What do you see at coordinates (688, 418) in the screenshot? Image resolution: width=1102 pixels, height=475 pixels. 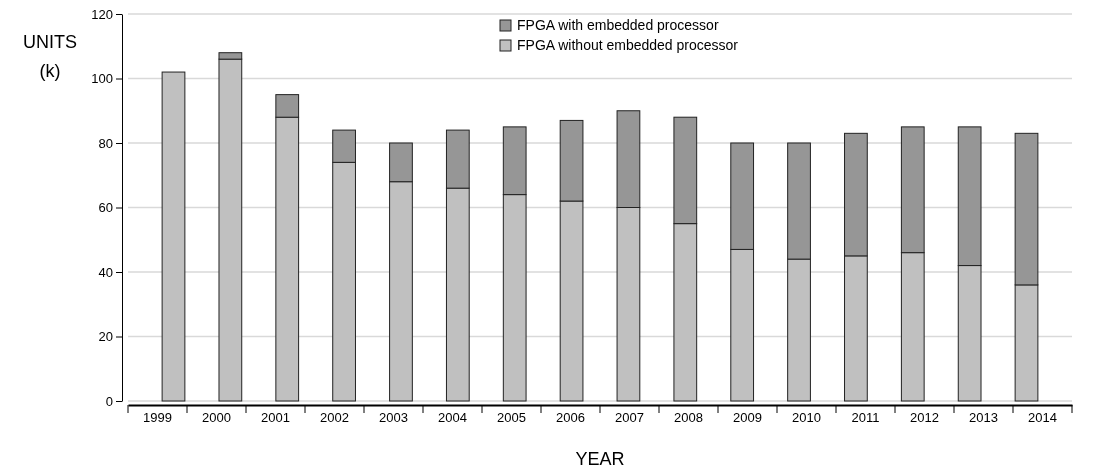 I see `x-tick-label: 2008` at bounding box center [688, 418].